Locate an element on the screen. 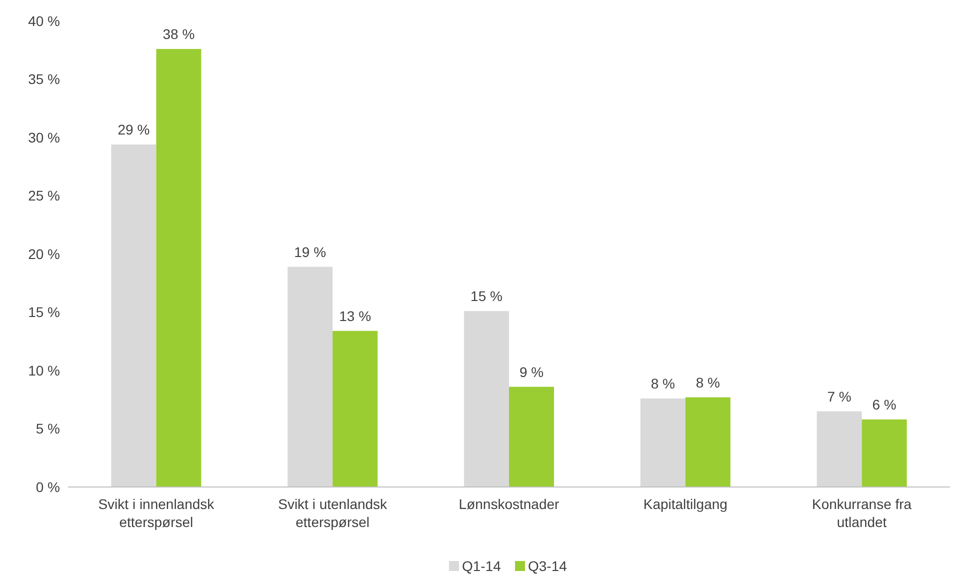 The width and height of the screenshot is (962, 585). x-tick-label: Kapitaltilgang is located at coordinates (685, 504).